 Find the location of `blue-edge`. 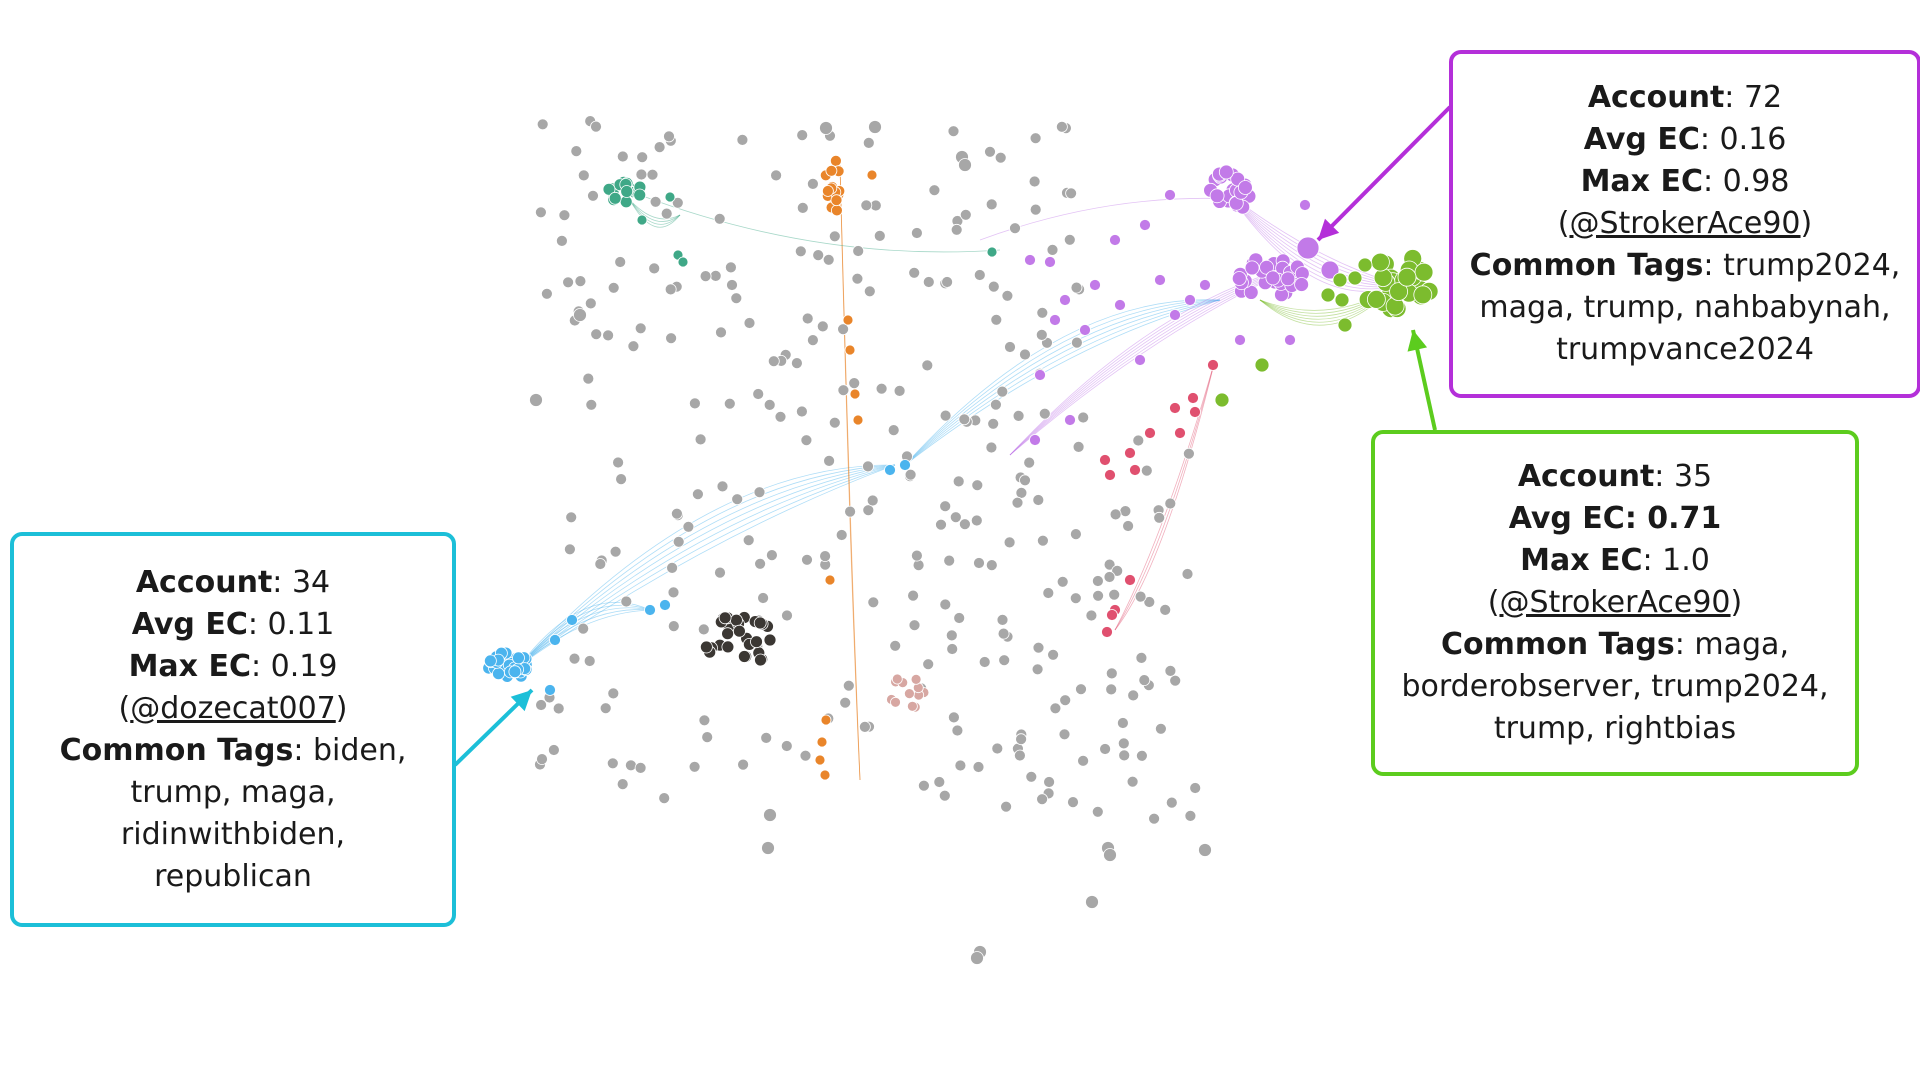

blue-edge is located at coordinates (707, 565).